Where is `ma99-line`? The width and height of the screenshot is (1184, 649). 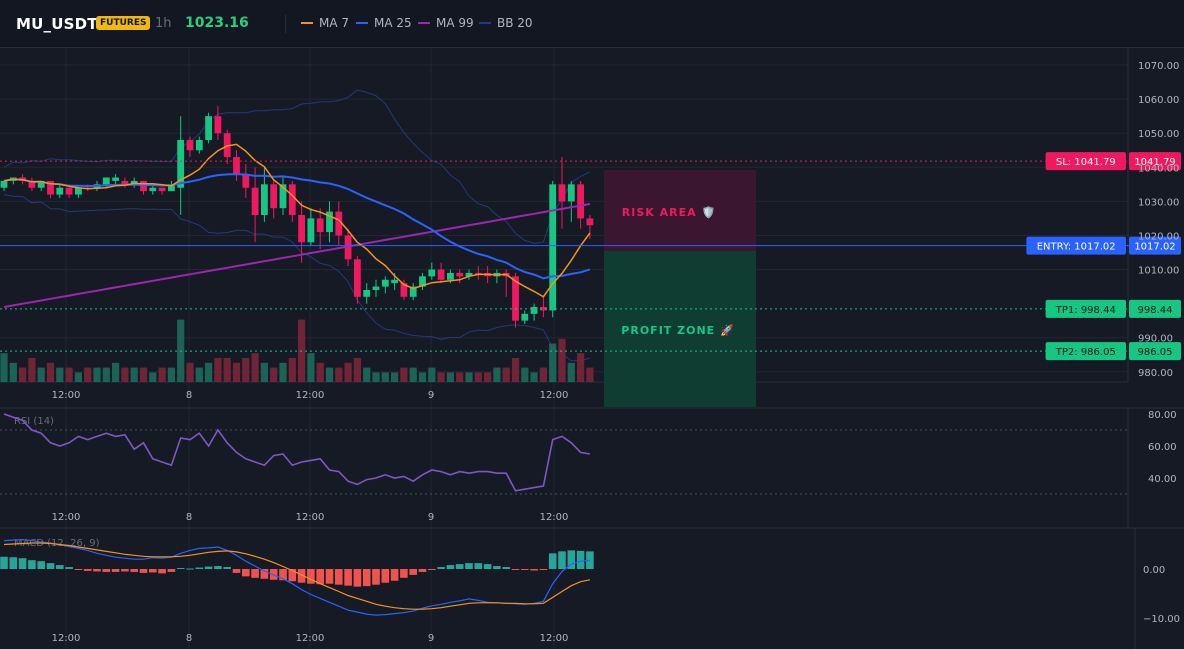 ma99-line is located at coordinates (297, 255).